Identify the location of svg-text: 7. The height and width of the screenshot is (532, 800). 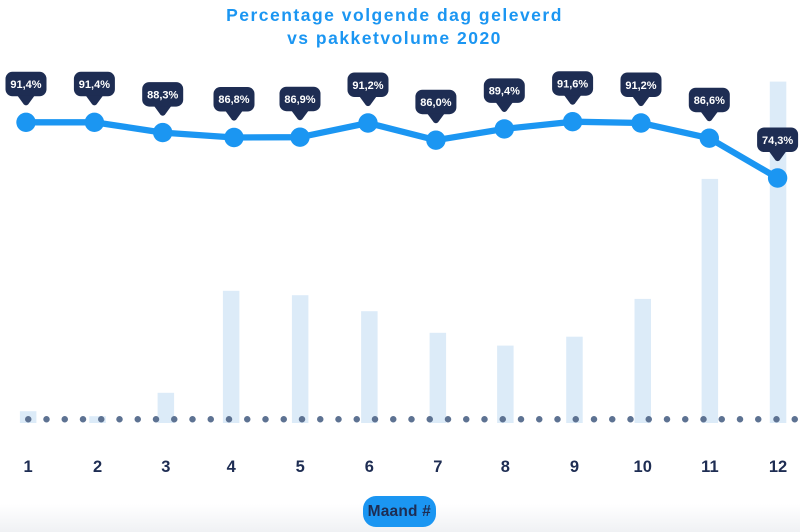
(437, 467).